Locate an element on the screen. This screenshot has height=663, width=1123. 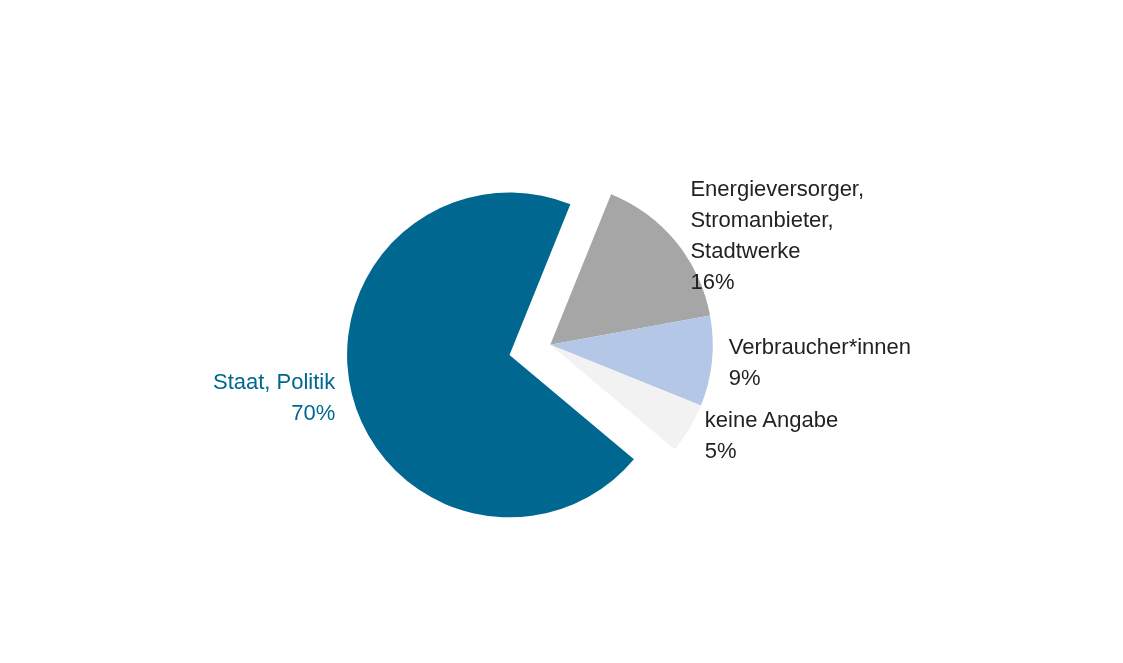
slice-label: Verbraucher*innen is located at coordinates (820, 347).